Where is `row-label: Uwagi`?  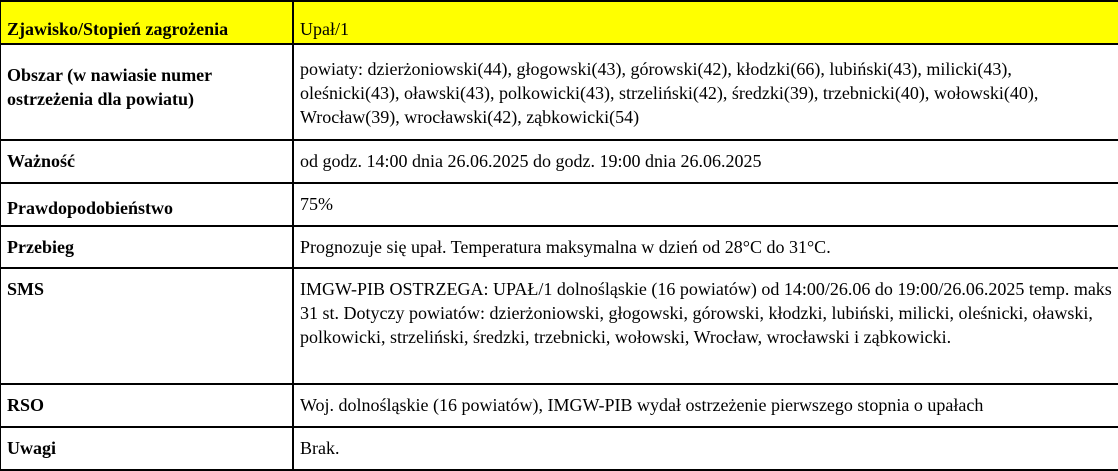 row-label: Uwagi is located at coordinates (147, 448).